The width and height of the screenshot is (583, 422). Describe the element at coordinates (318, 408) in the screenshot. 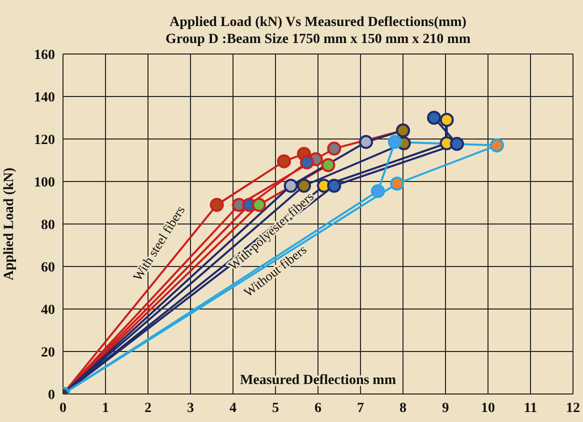

I see `x-tick-label: 6` at that location.